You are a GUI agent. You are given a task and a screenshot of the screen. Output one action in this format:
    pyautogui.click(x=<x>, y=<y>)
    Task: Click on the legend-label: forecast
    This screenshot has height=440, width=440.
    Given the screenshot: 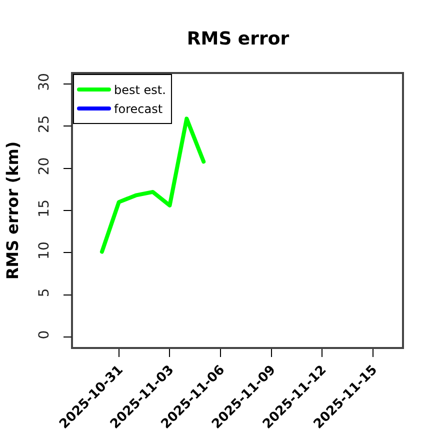 What is the action you would take?
    pyautogui.click(x=138, y=109)
    